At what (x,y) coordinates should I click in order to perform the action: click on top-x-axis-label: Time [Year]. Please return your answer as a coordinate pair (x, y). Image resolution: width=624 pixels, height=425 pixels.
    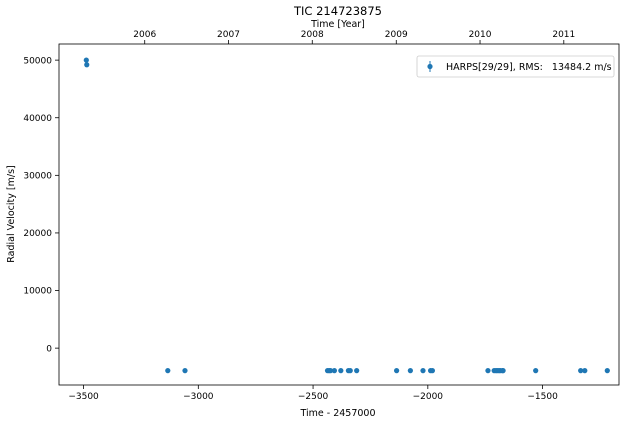
    Looking at the image, I should click on (337, 24).